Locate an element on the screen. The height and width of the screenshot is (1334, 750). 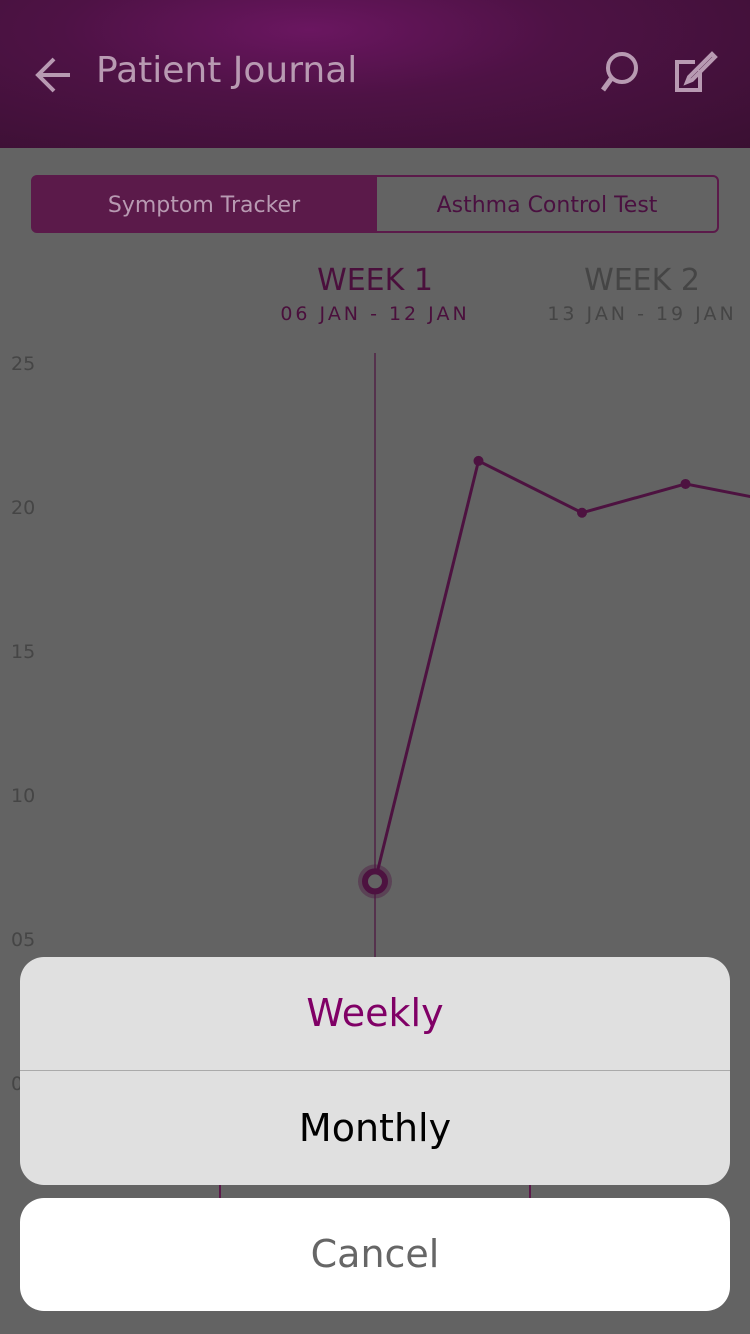
header-icons is located at coordinates (376, 72).